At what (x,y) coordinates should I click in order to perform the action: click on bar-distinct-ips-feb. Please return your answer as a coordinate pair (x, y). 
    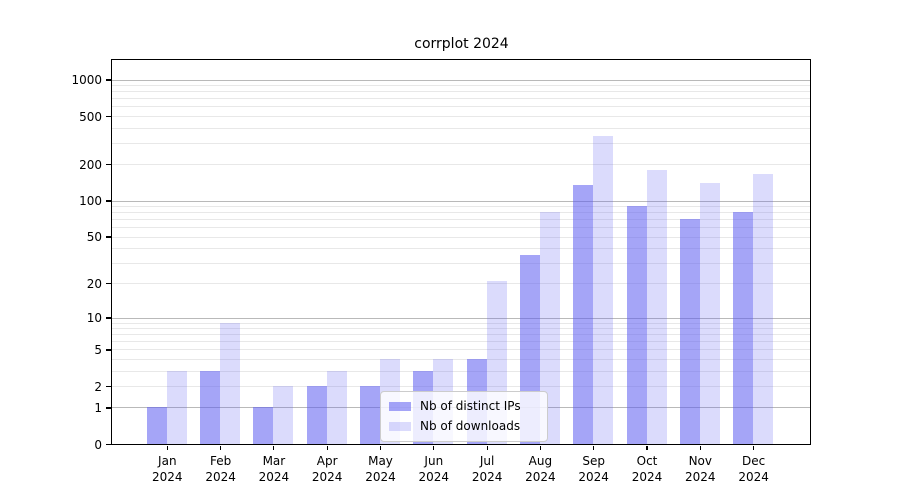
    Looking at the image, I should click on (210, 407).